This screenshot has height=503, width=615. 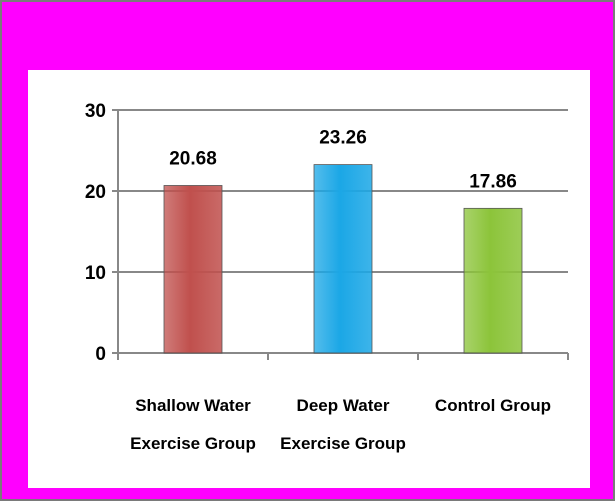 I want to click on data-label: 17.86, so click(x=493, y=181).